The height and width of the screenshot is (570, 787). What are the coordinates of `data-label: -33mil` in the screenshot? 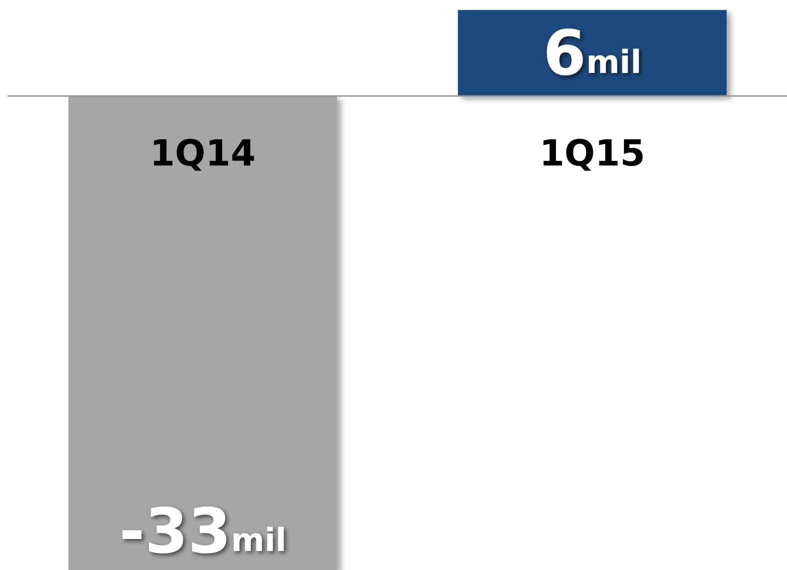 It's located at (202, 531).